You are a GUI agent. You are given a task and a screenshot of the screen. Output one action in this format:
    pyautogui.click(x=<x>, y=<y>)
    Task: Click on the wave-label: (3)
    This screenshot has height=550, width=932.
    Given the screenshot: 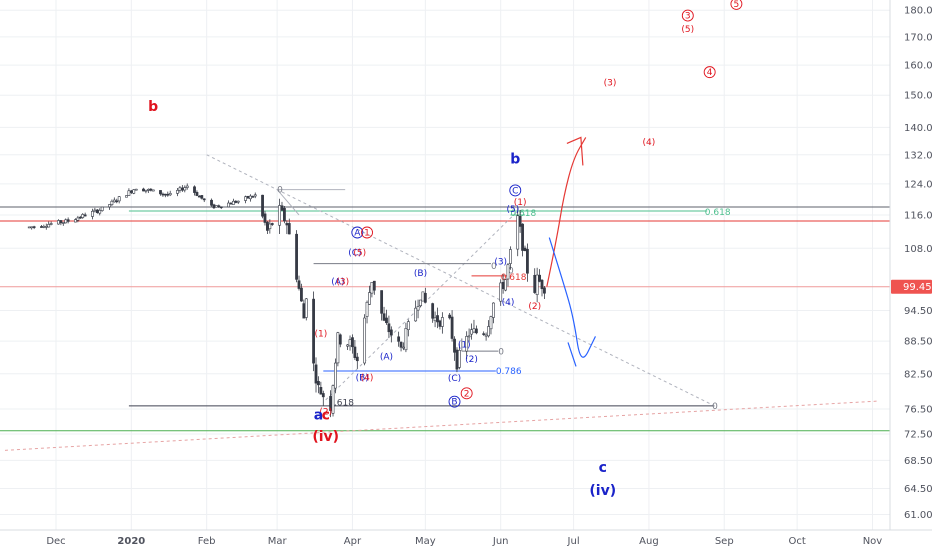 What is the action you would take?
    pyautogui.click(x=342, y=283)
    